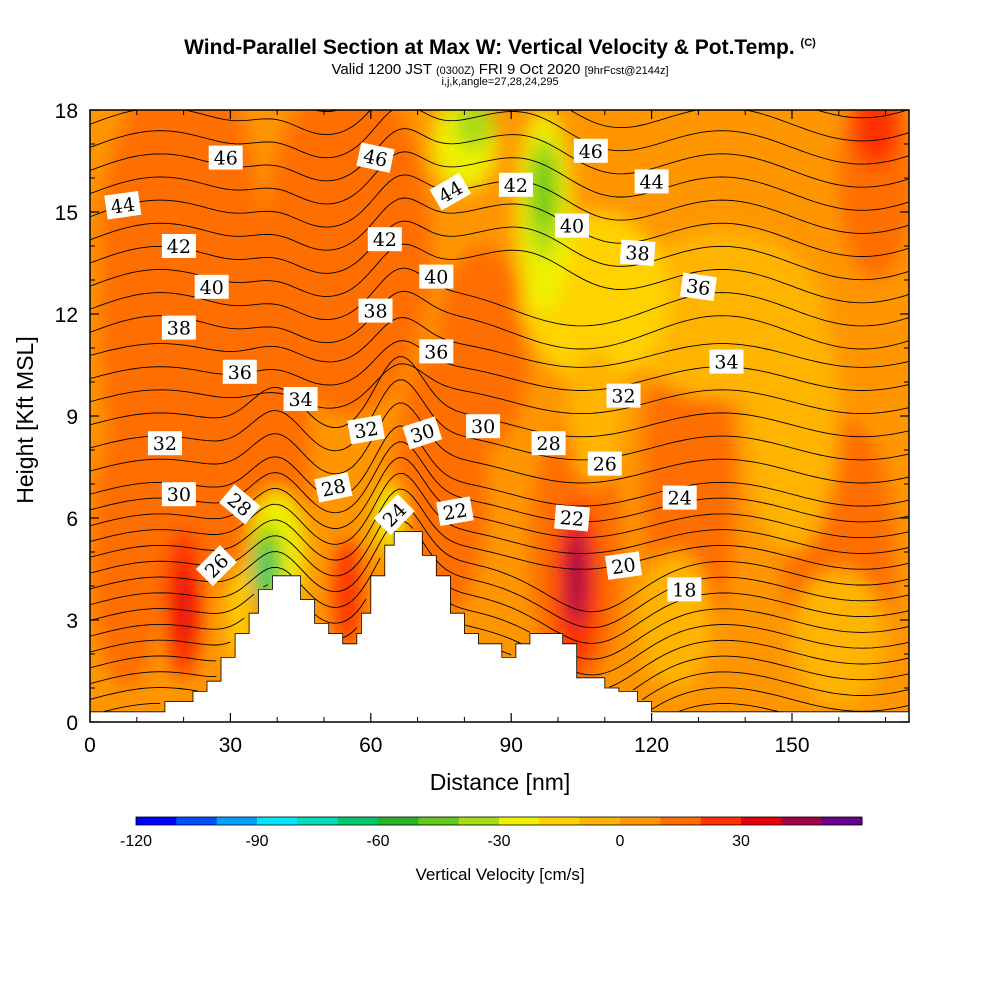 The image size is (1000, 1000). I want to click on subtitle-date: FRI 9 Oct 2020, so click(529, 69).